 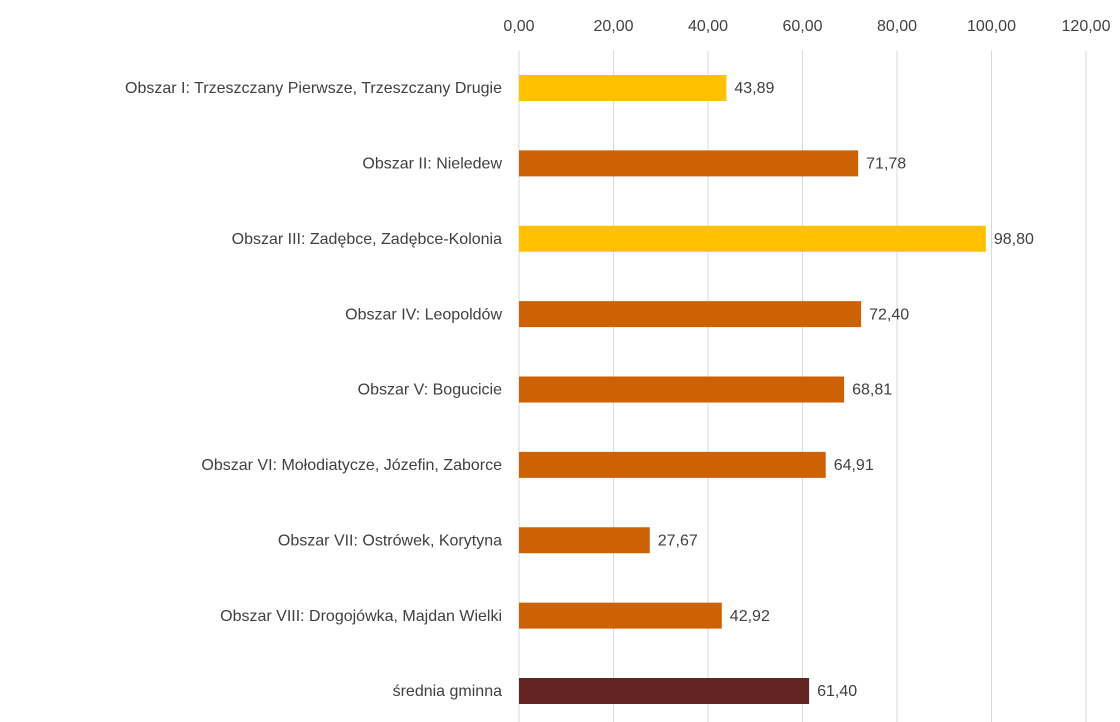 What do you see at coordinates (361, 616) in the screenshot?
I see `y-tick-label: Obszar VIII: Drogojówka, Majdan Wielki` at bounding box center [361, 616].